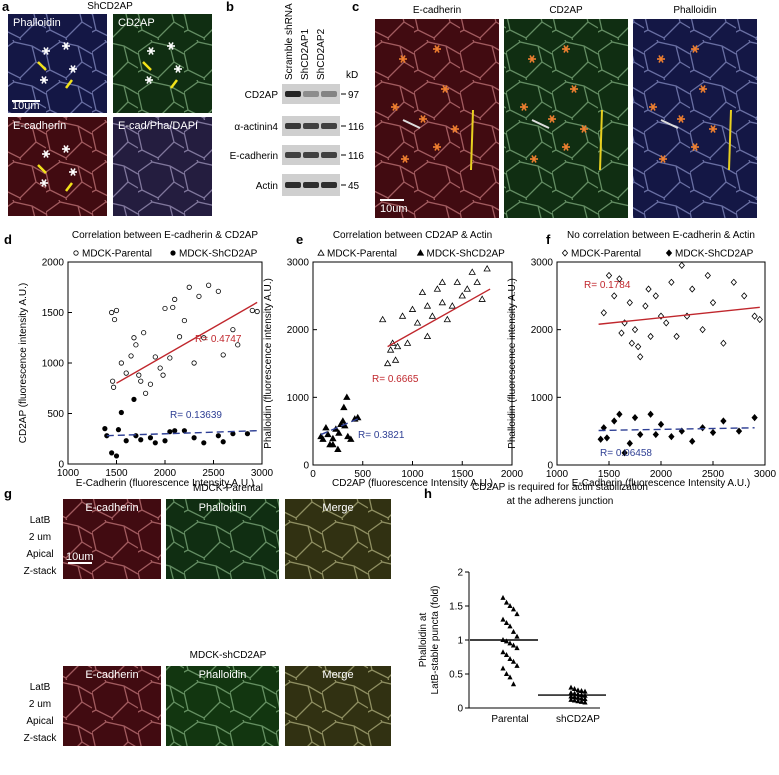 The image size is (779, 775). What do you see at coordinates (305, 54) in the screenshot?
I see `lane-label: ShCD2AP1` at bounding box center [305, 54].